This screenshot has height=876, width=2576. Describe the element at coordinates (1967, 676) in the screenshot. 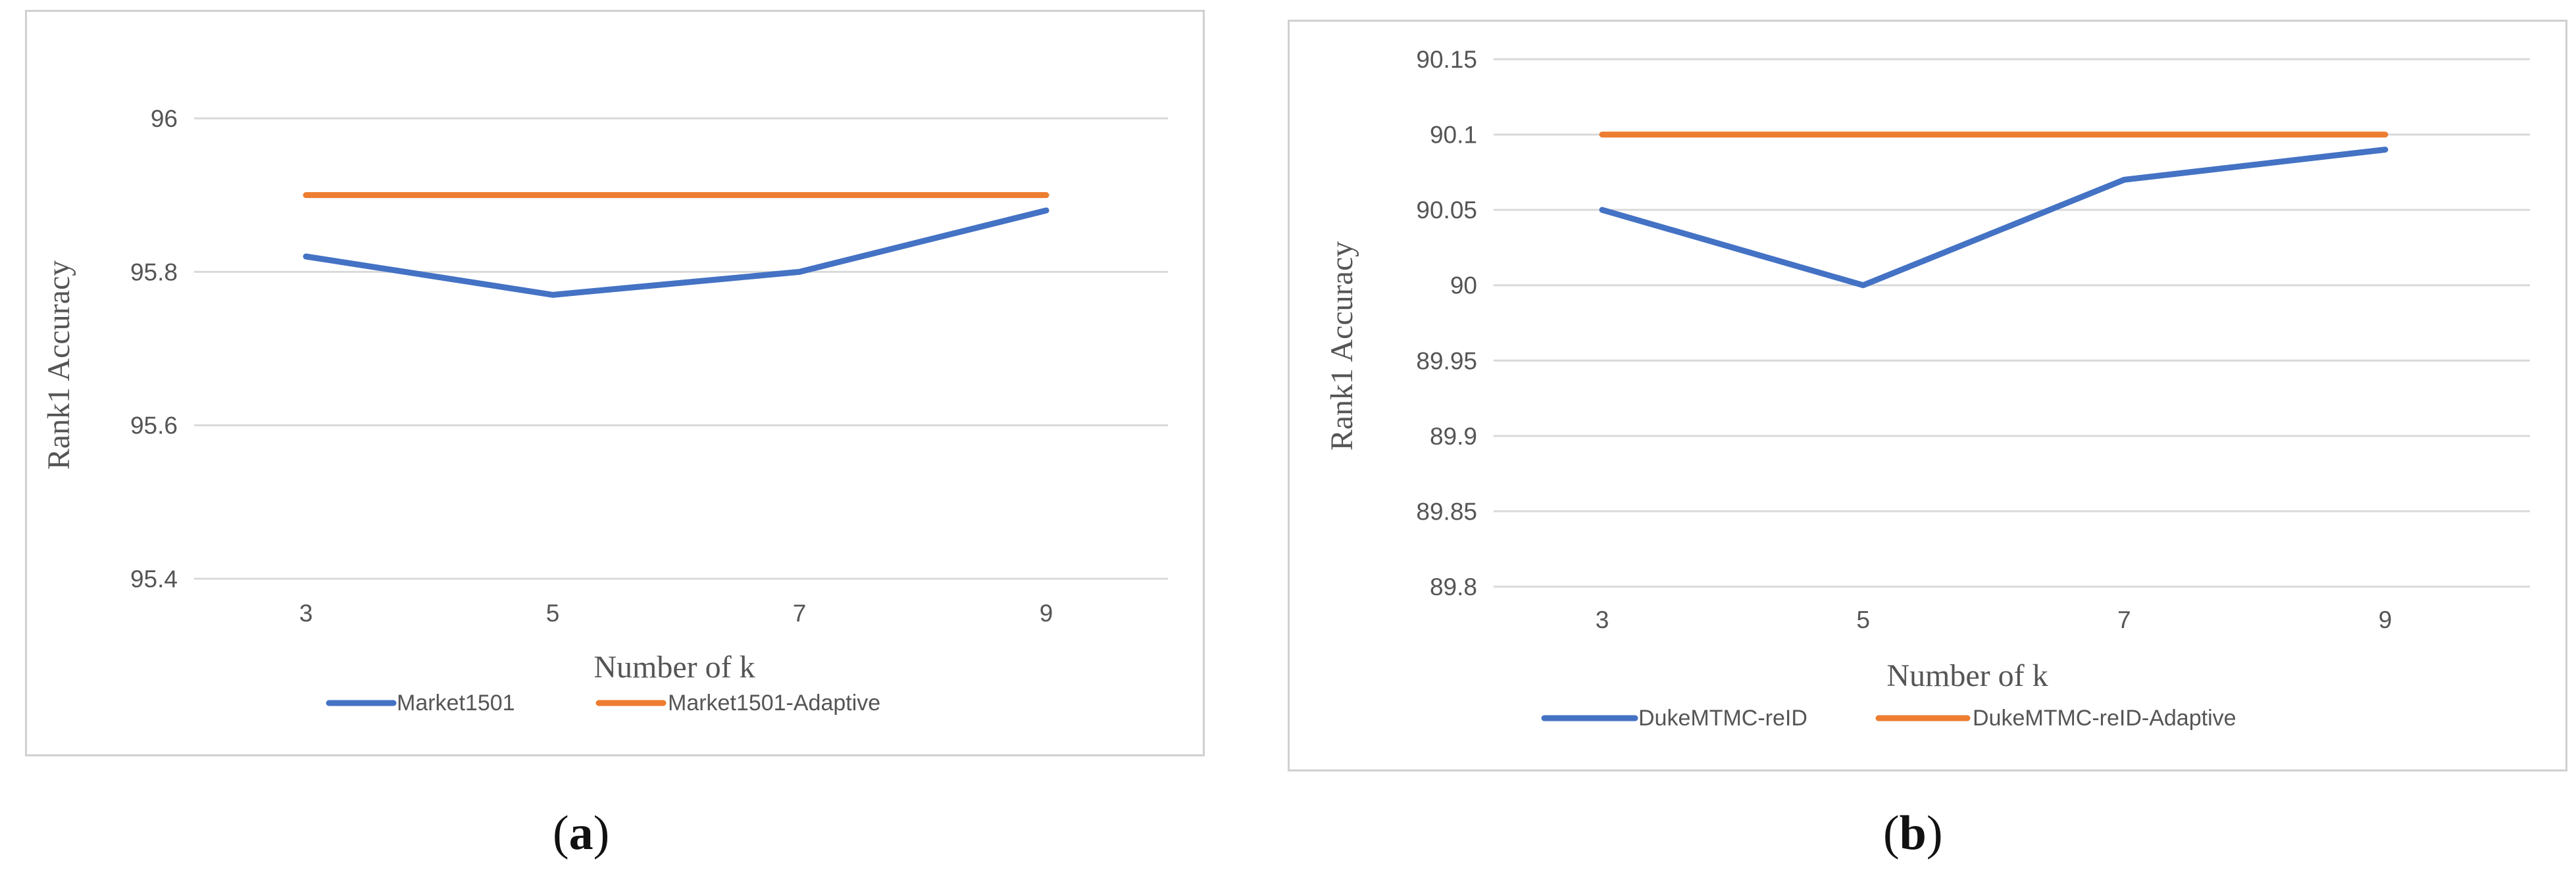

I see `chart-b-x-axis-title: Number of k` at that location.